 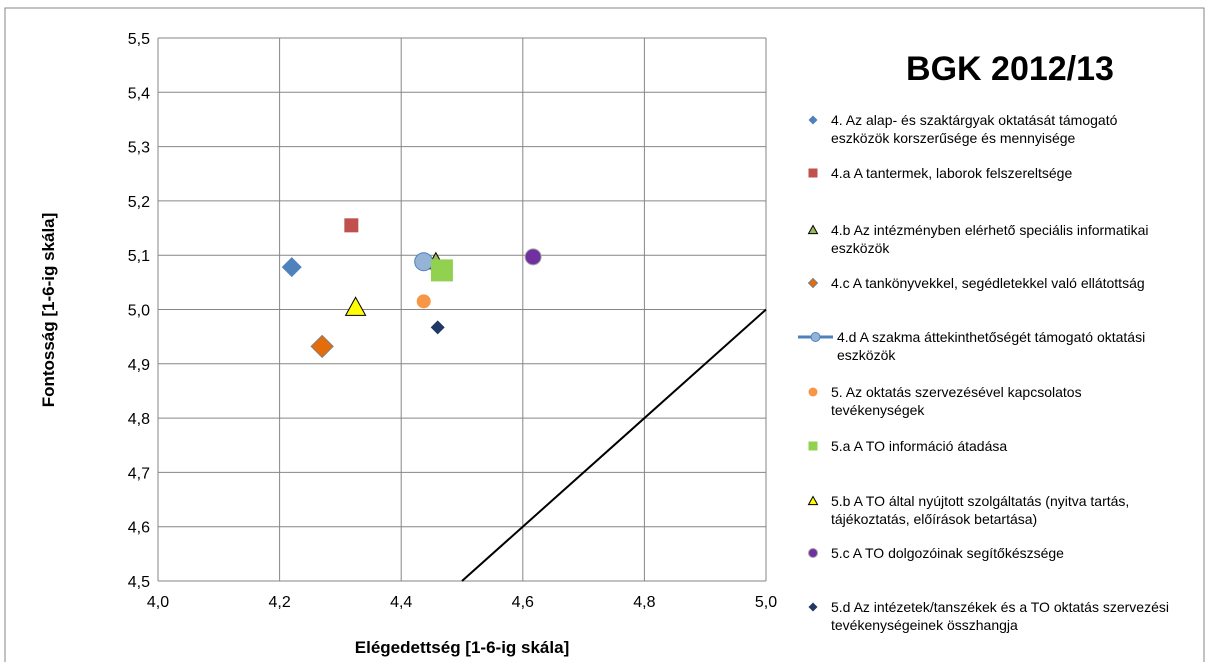 I want to click on y-tick-label: 5,2, so click(x=139, y=202).